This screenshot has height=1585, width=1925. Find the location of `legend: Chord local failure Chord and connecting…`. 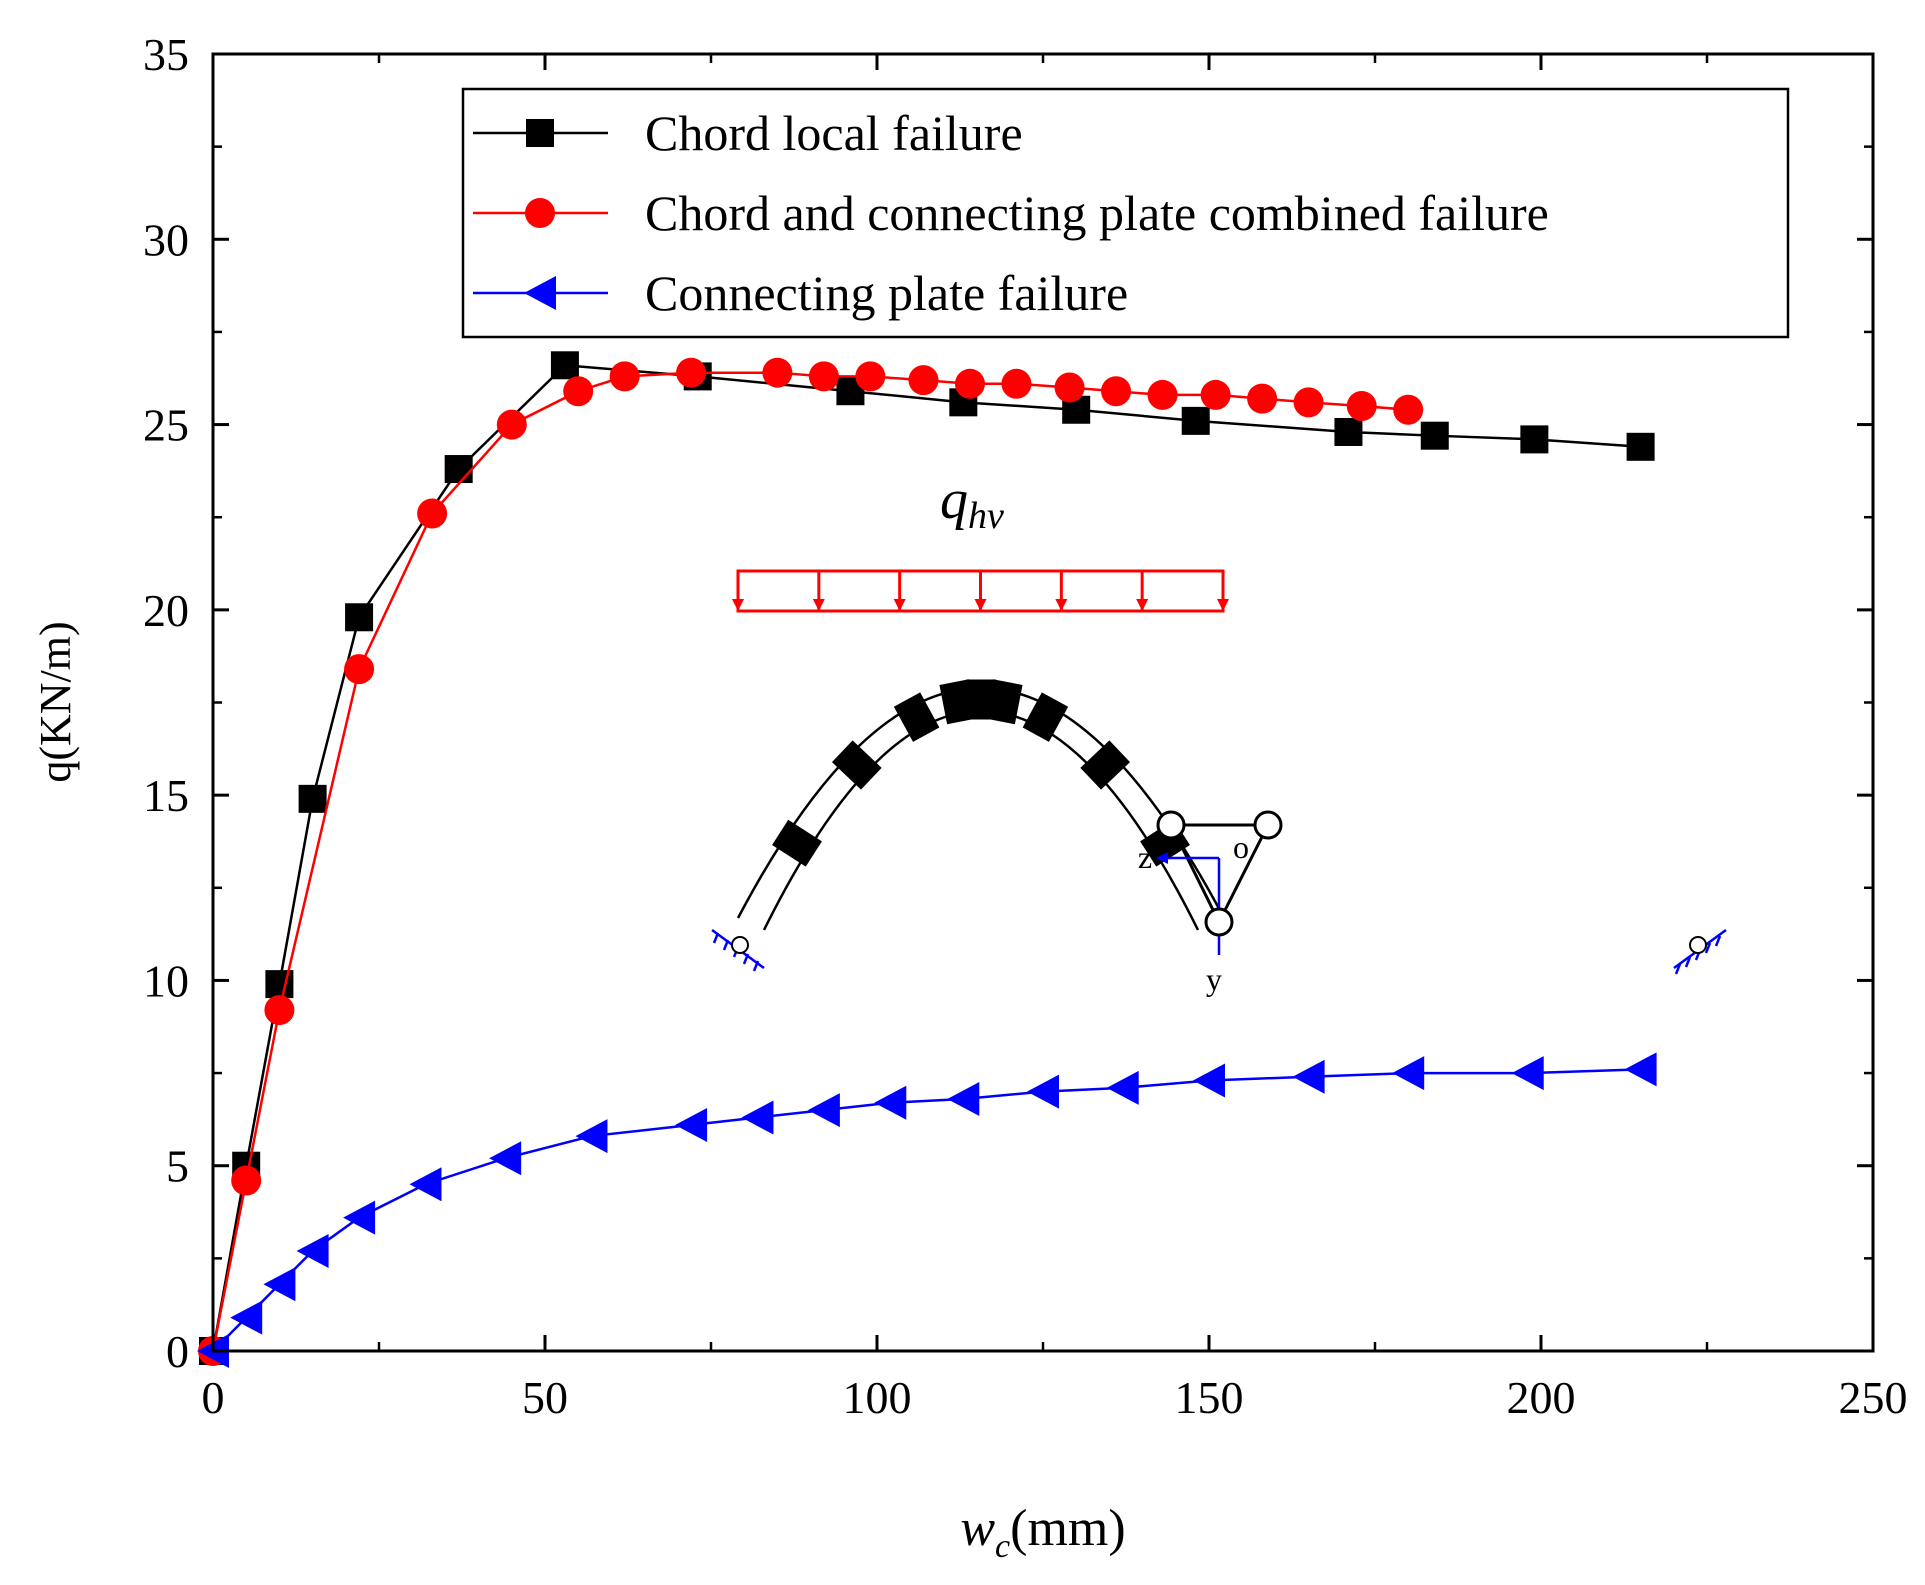

legend: Chord local failure Chord and connecting… is located at coordinates (1125, 213).